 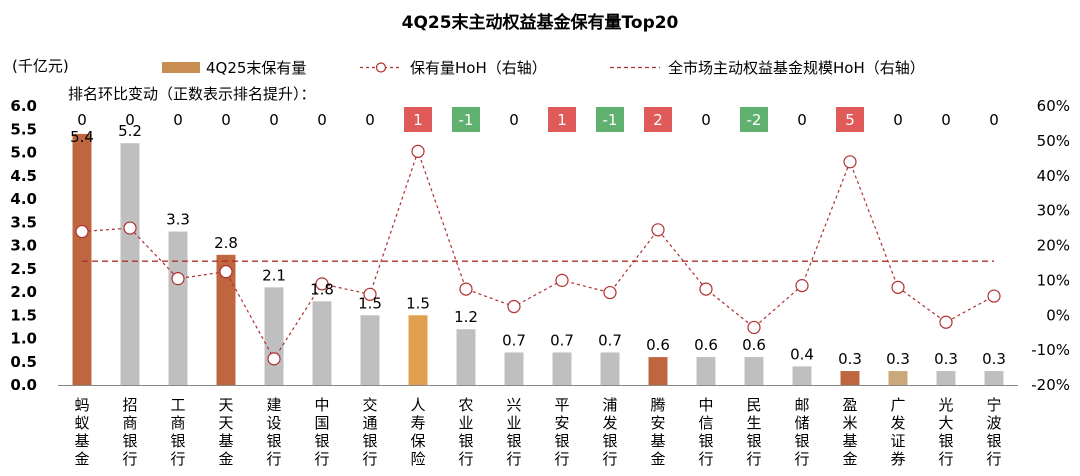 I want to click on rank-changes: 0 0 0 0 0 0 0 1 -1 0 1 -1 2 0 -2 0 5 0 0 0, so click(x=538, y=119).